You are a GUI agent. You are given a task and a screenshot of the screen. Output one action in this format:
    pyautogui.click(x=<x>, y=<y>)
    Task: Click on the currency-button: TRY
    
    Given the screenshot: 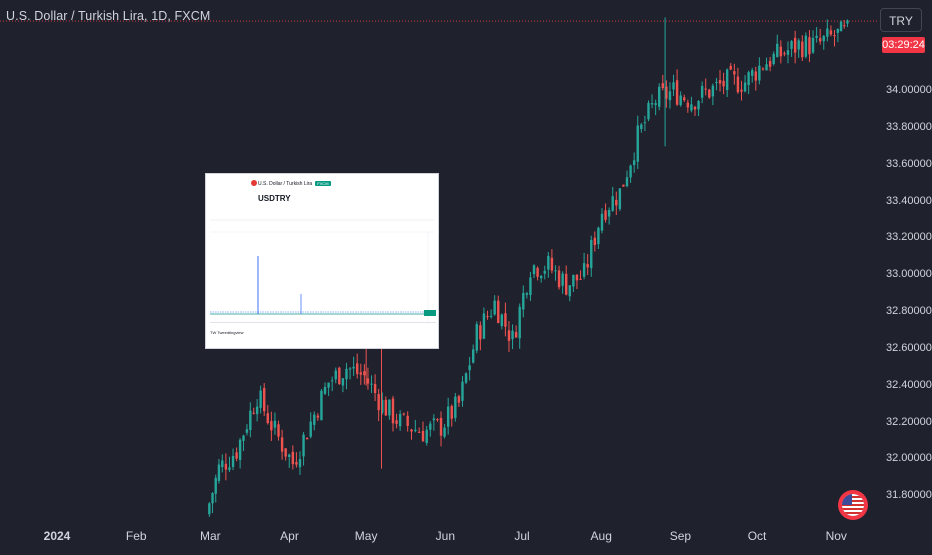 What is the action you would take?
    pyautogui.click(x=901, y=20)
    